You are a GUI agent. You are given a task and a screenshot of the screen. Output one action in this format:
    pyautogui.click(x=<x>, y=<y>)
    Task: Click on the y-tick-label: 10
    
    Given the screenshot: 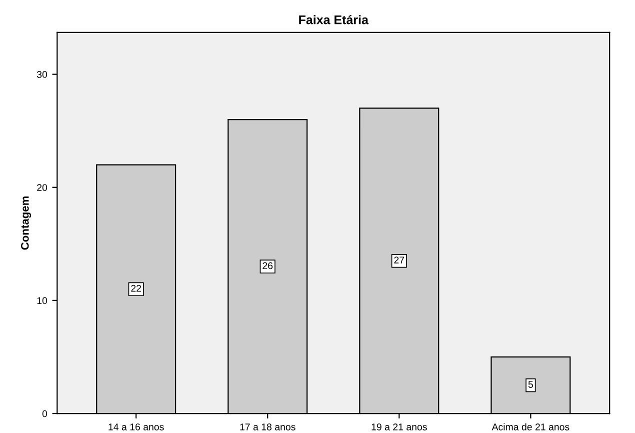 What is the action you would take?
    pyautogui.click(x=42, y=300)
    